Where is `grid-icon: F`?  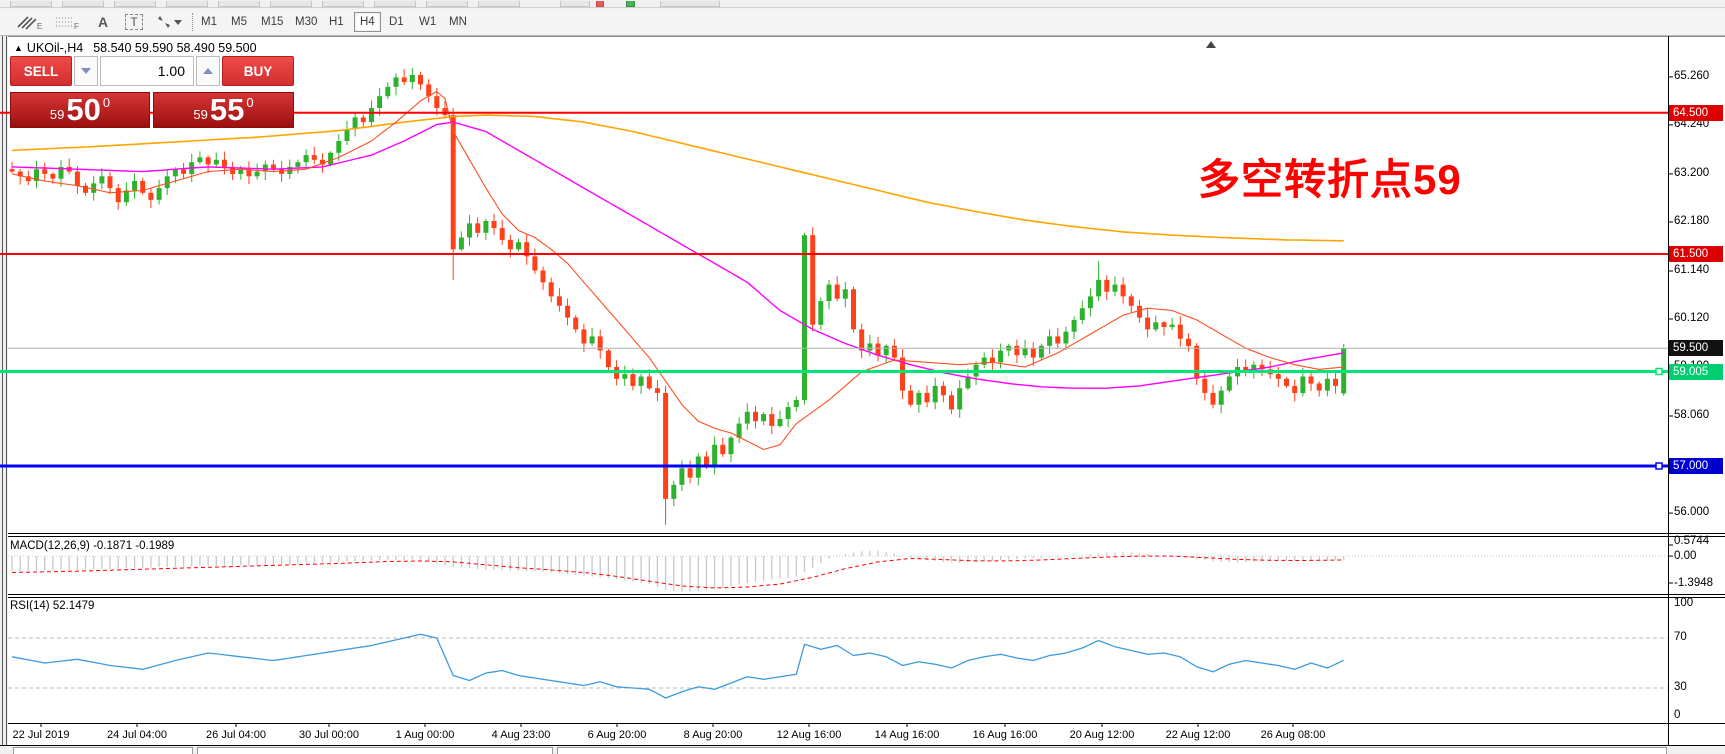 grid-icon: F is located at coordinates (67, 22).